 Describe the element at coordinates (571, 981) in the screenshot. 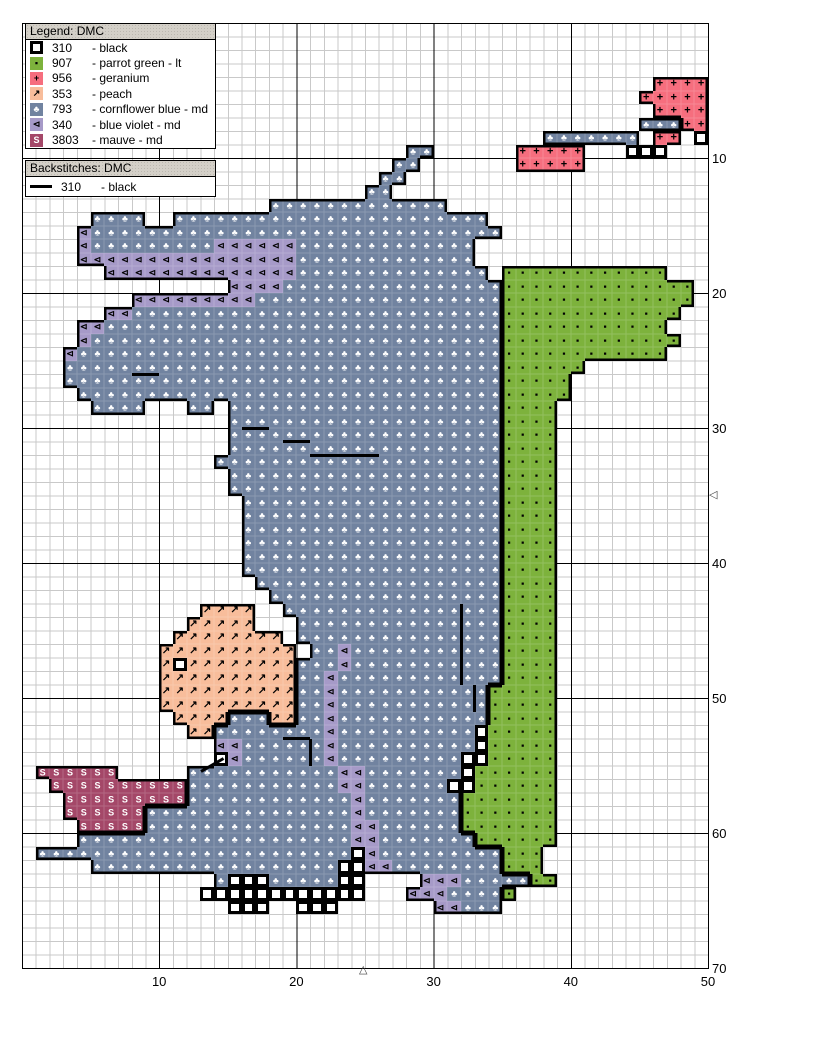

I see `x-axis-label: 40` at that location.